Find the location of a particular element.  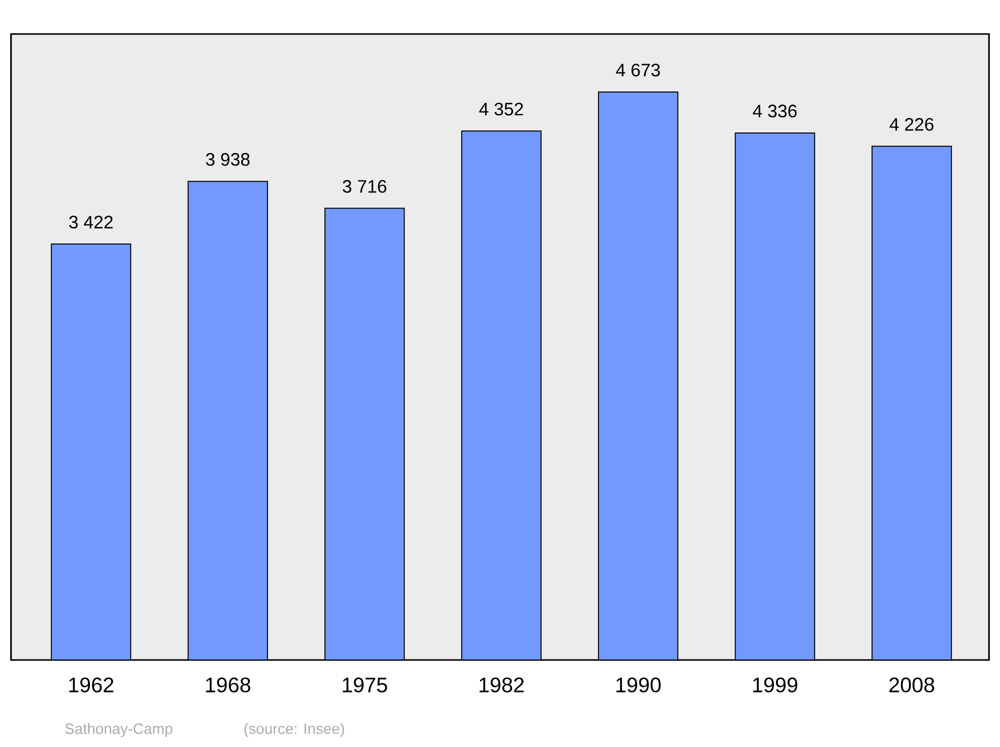

data-label: 4 352 is located at coordinates (501, 109).